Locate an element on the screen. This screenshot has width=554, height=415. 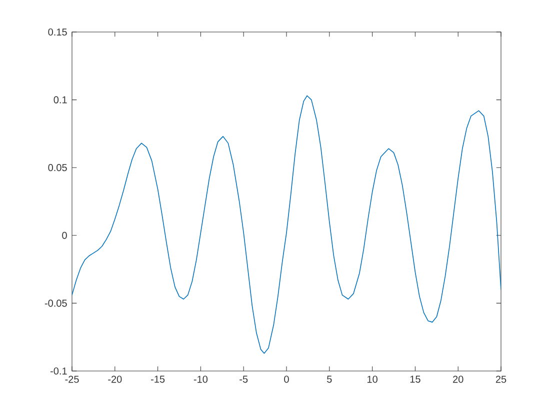
x-tick-label: -10 is located at coordinates (201, 379).